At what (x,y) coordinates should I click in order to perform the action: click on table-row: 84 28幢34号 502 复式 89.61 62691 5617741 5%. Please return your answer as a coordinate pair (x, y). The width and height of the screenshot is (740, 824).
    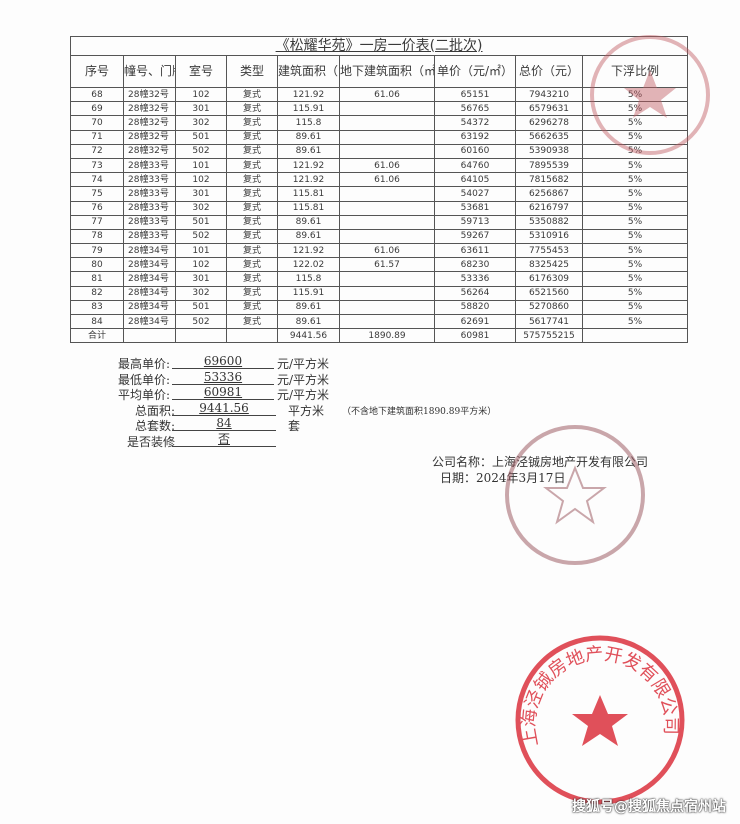
    Looking at the image, I should click on (379, 321).